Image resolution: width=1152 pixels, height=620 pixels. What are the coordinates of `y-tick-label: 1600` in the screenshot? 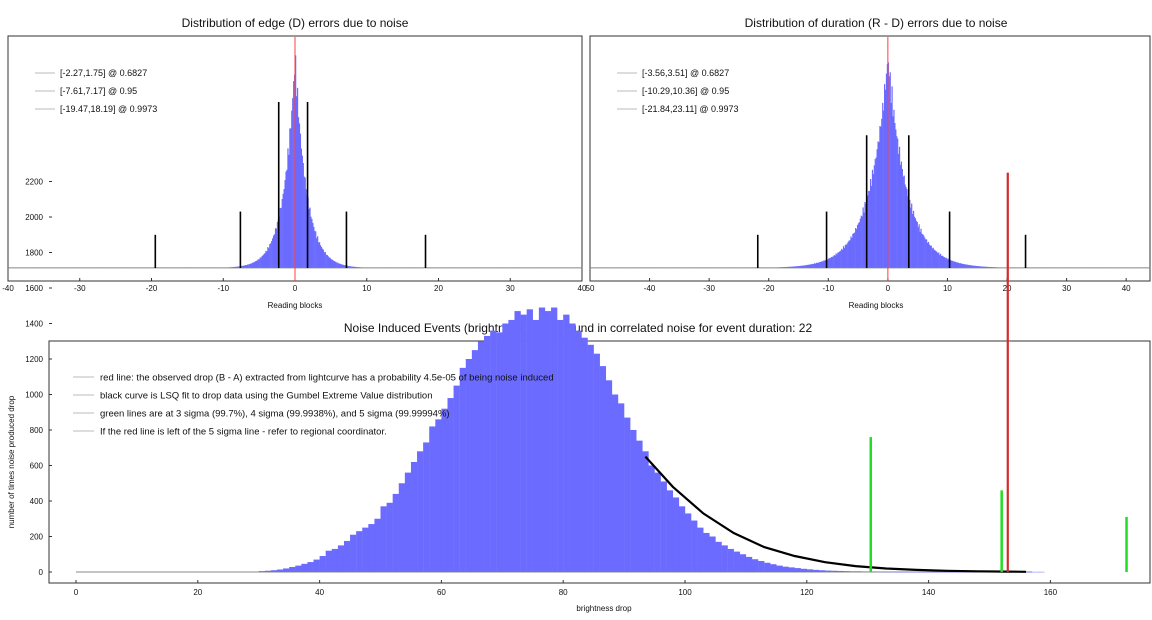 It's located at (34, 288).